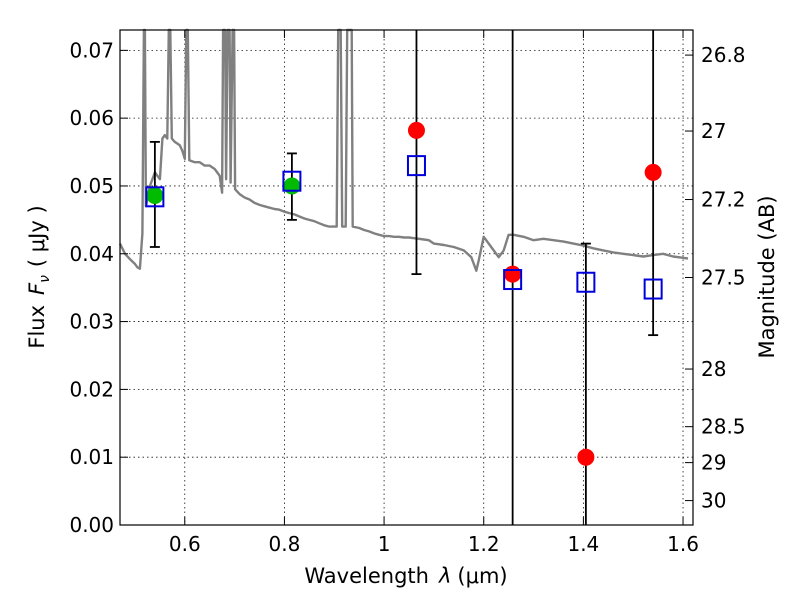  Describe the element at coordinates (713, 463) in the screenshot. I see `y2-tick-label: 29` at that location.